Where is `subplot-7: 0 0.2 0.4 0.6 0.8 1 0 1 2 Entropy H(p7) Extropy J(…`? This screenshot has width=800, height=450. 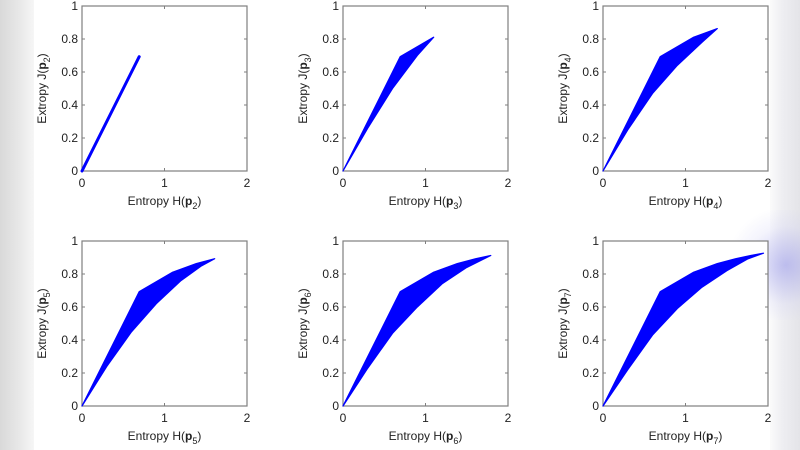
subplot-7: 0 0.2 0.4 0.6 0.8 1 0 1 2 Entropy H(p7) Extropy J(… is located at coordinates (664, 340).